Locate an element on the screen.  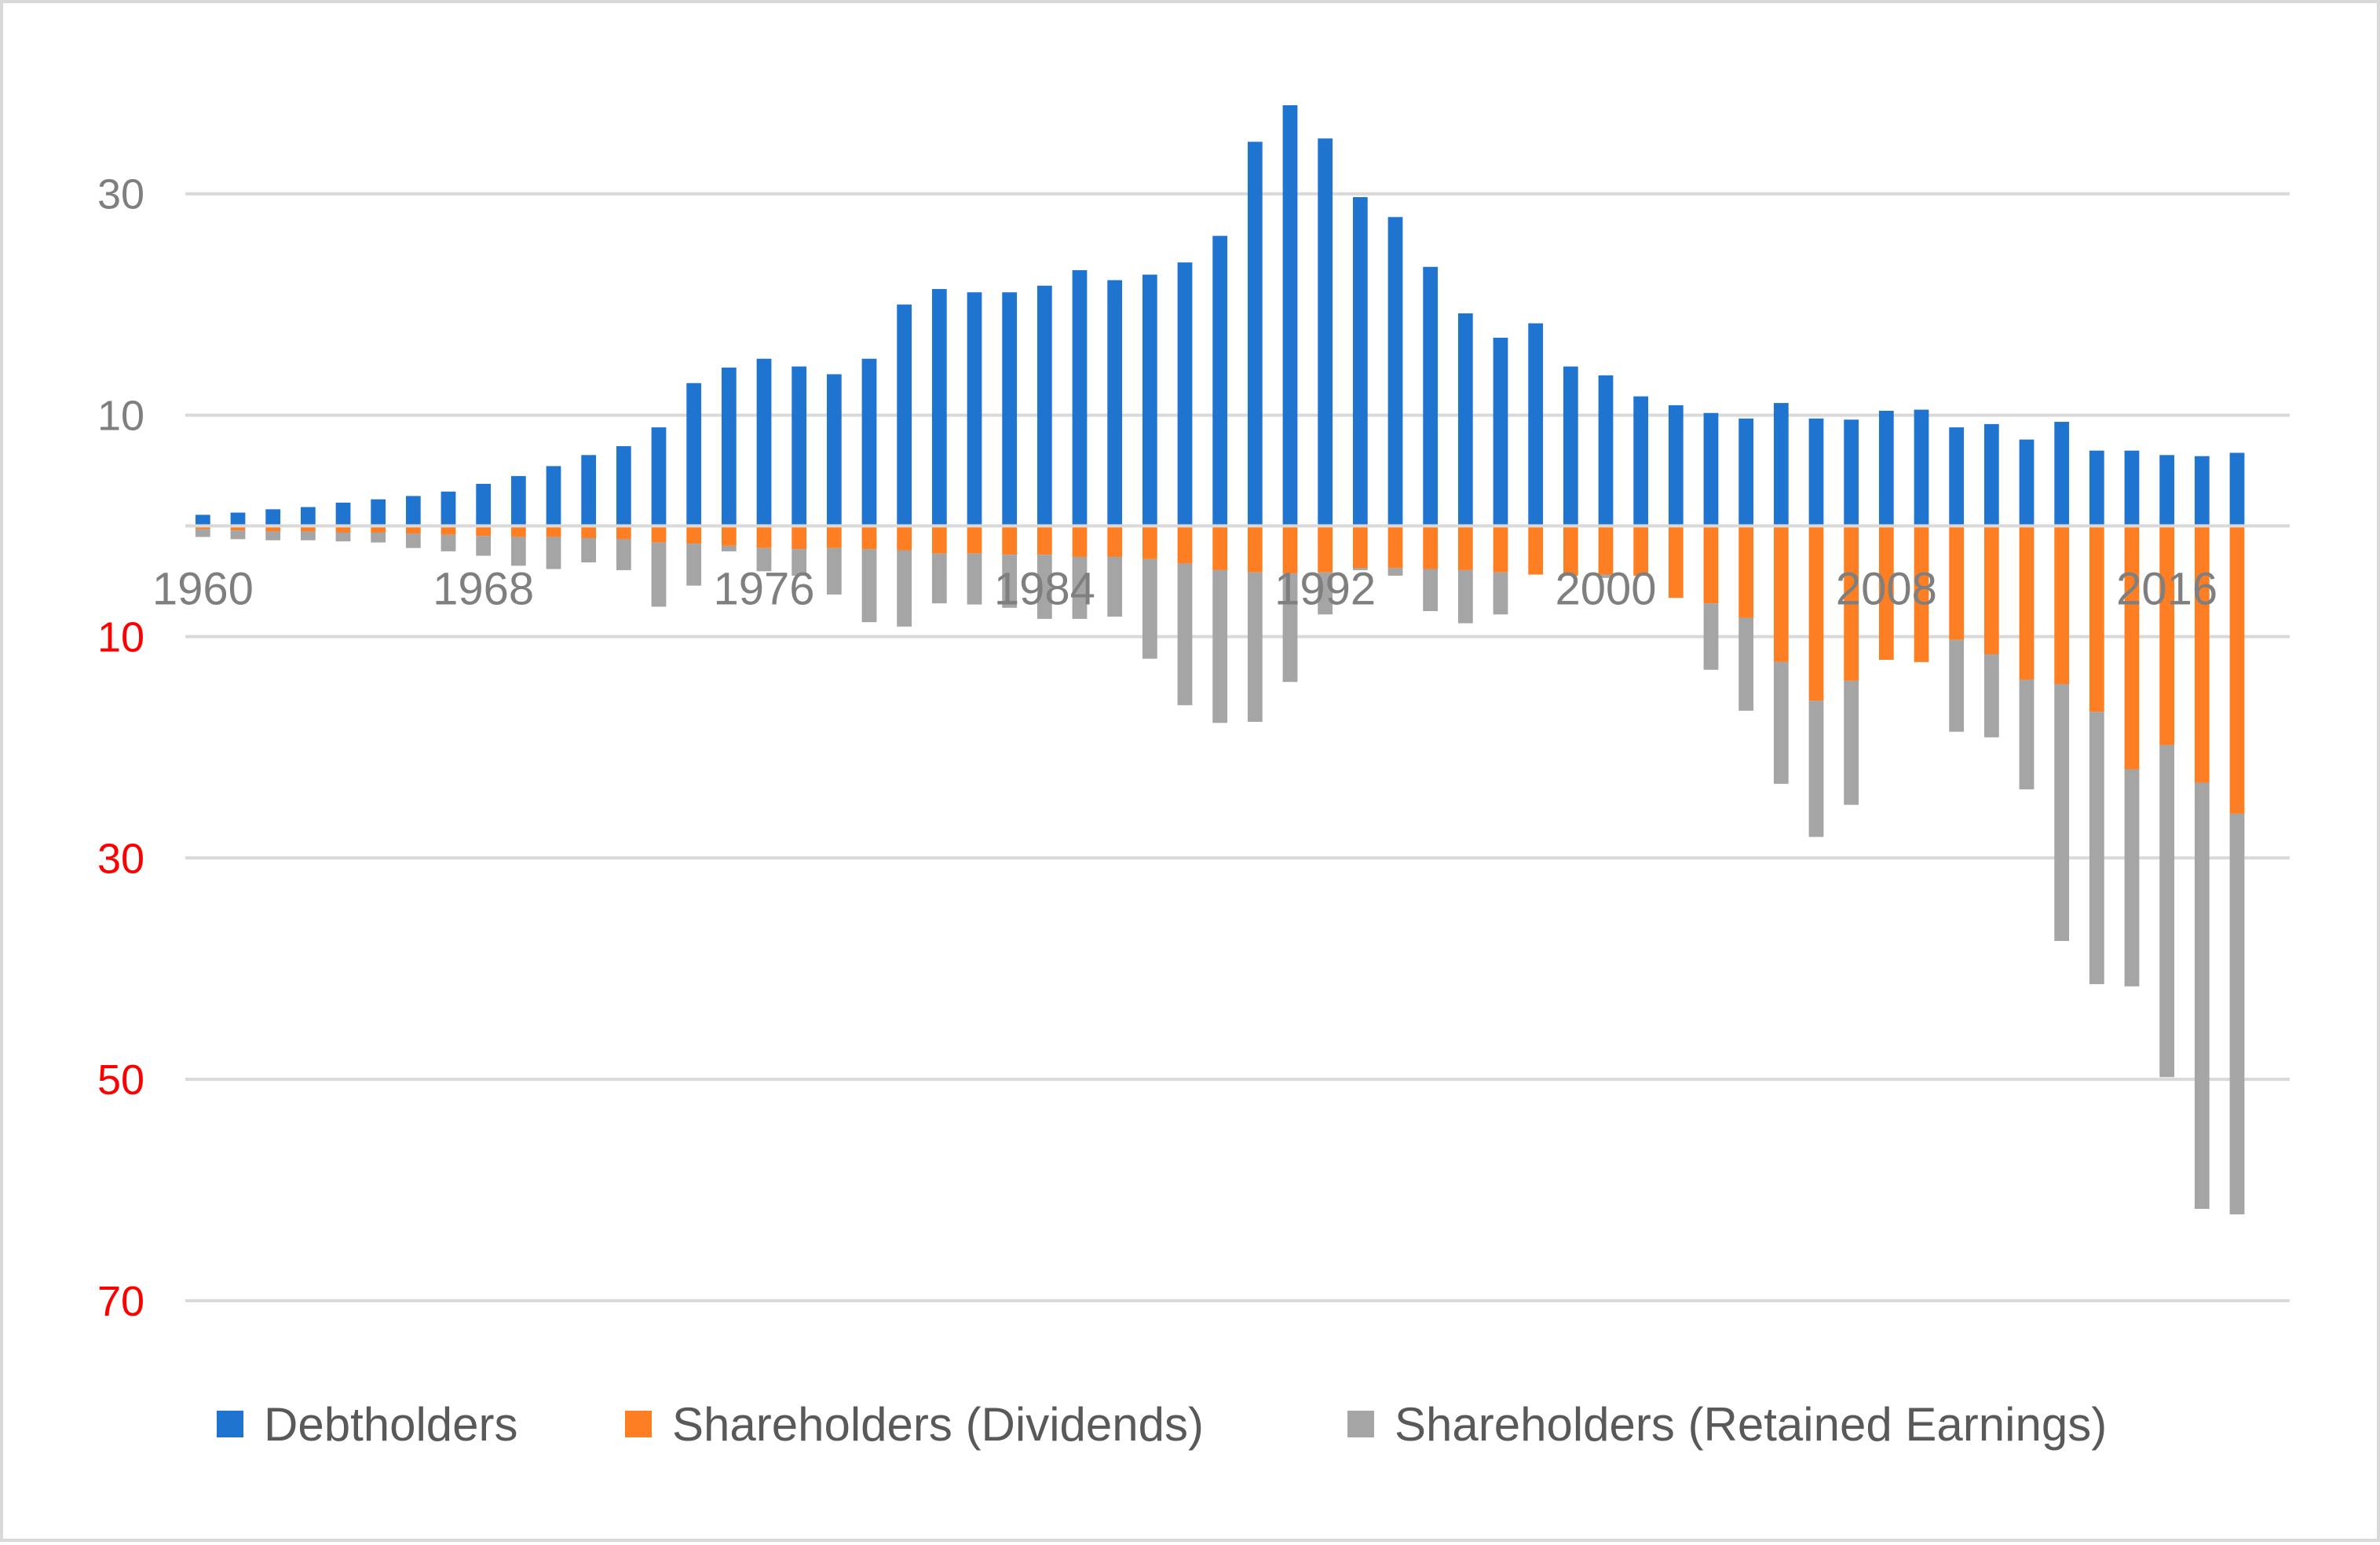
bar-shareholders-dividends--1966 is located at coordinates (413, 529).